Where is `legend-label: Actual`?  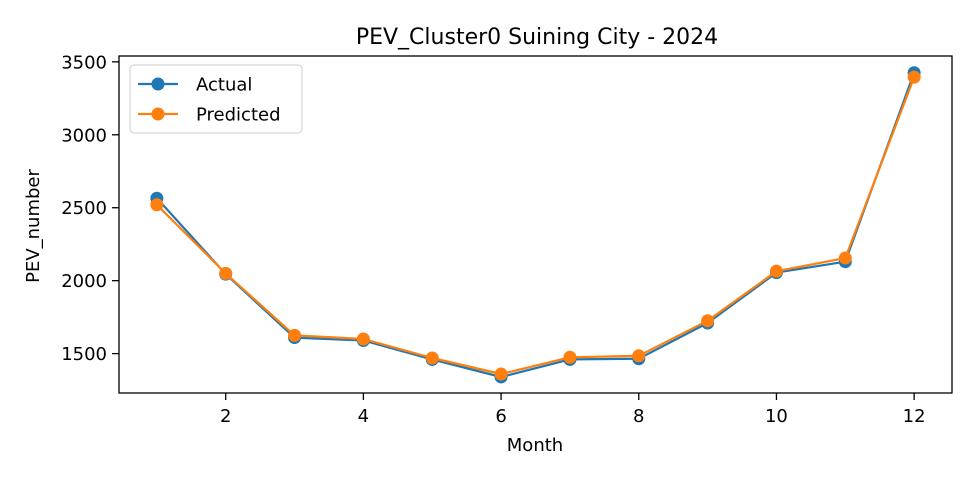
legend-label: Actual is located at coordinates (224, 85).